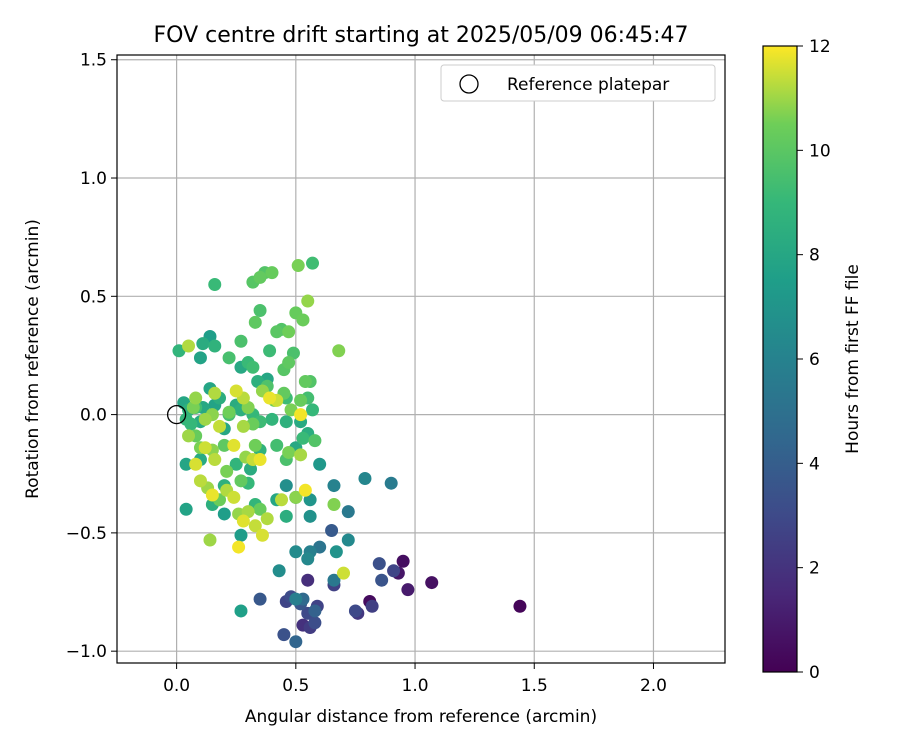 This screenshot has width=900, height=750. I want to click on colorbar-label: Hours from first FF file, so click(853, 359).